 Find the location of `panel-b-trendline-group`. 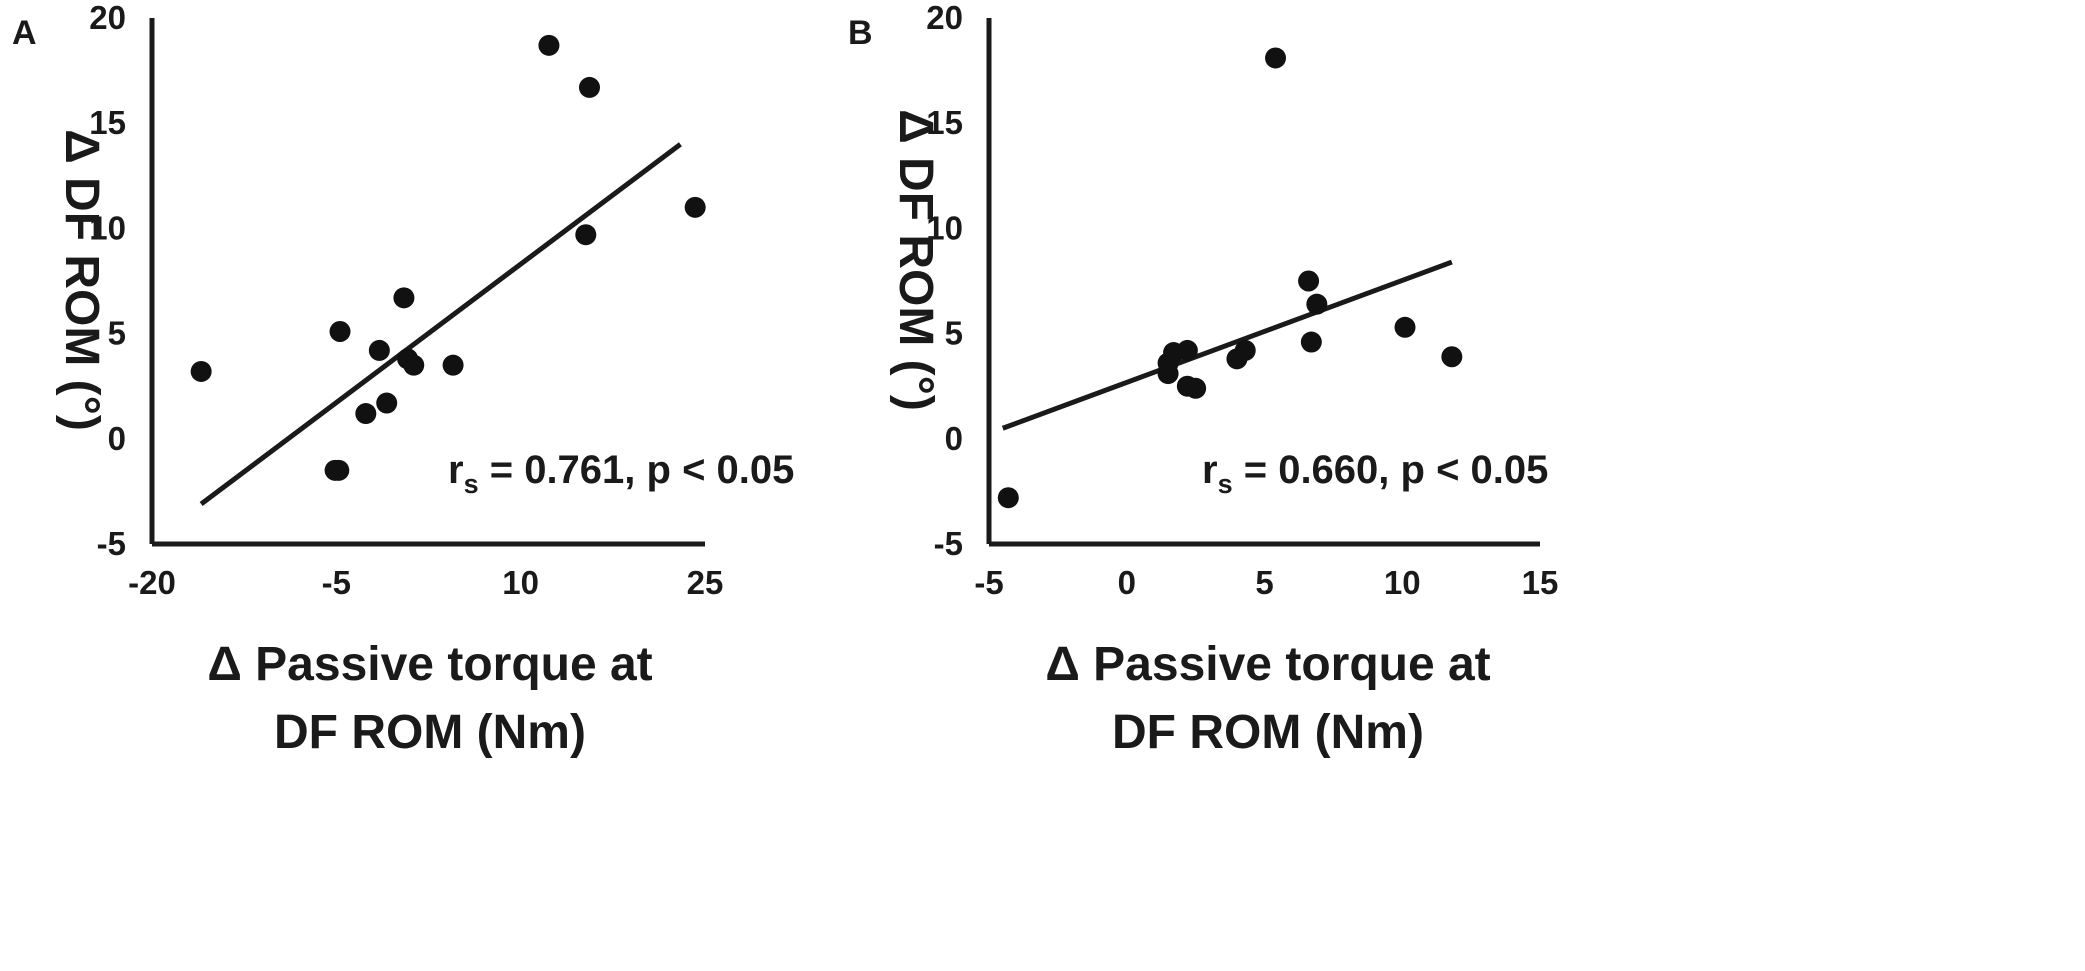

panel-b-trendline-group is located at coordinates (1227, 345).